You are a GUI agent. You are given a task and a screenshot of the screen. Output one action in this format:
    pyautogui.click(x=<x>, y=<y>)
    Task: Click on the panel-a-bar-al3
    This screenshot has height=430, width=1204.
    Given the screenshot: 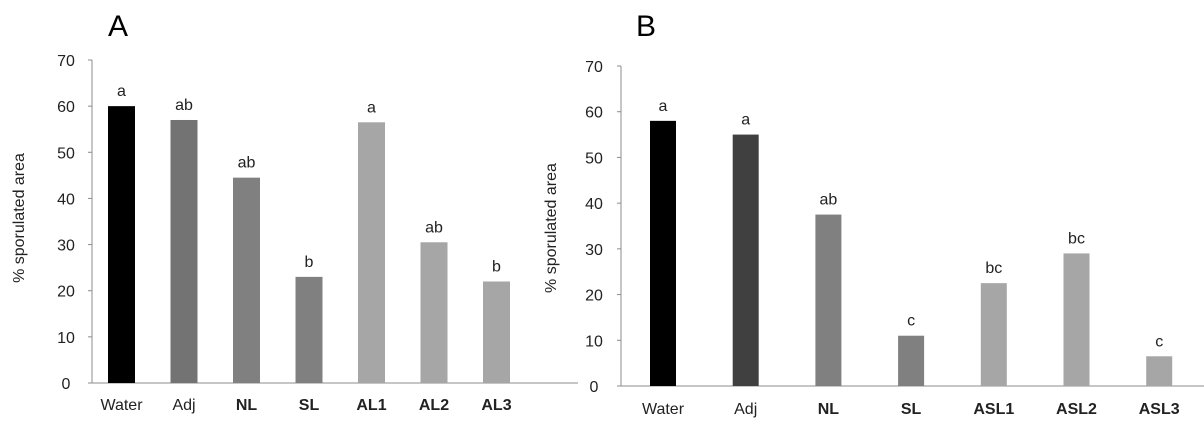 What is the action you would take?
    pyautogui.click(x=496, y=332)
    